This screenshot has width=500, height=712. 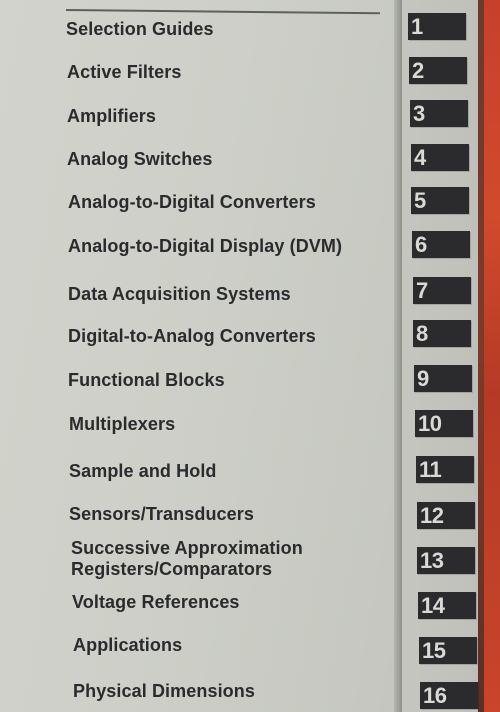 I want to click on section-number: 14, so click(x=433, y=605).